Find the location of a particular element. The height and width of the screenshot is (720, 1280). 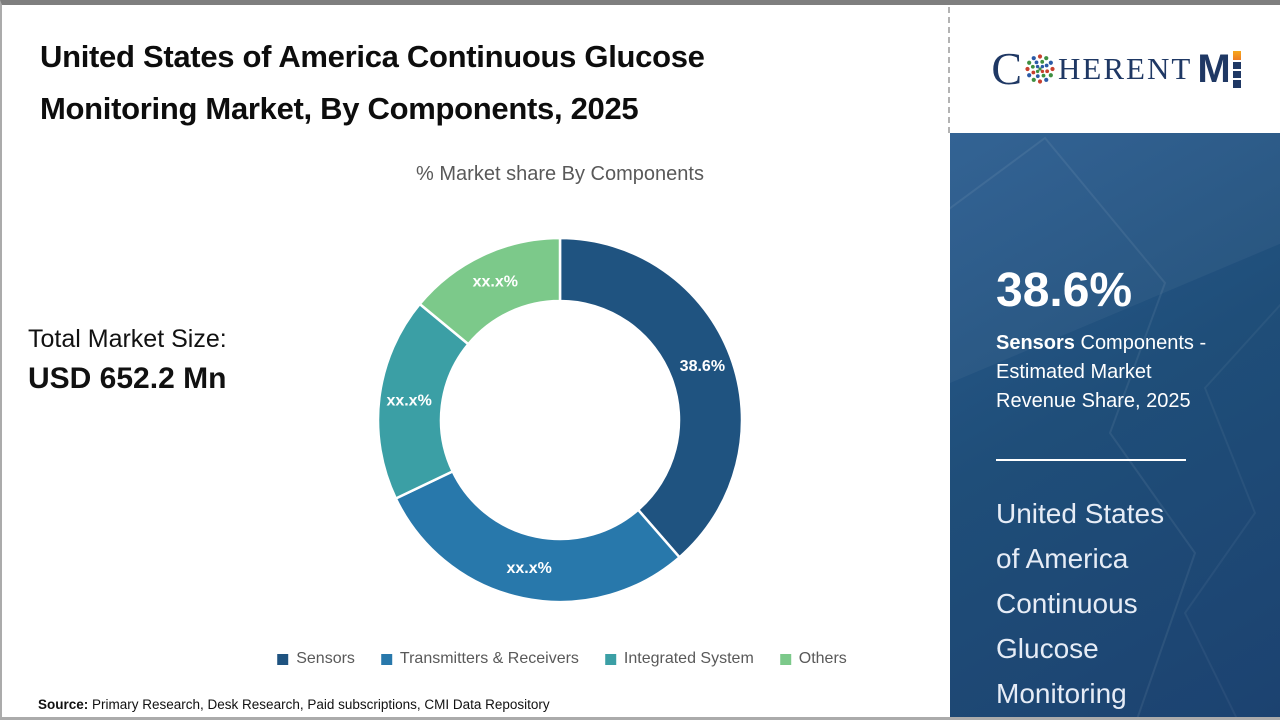

logo-letter-c: C is located at coordinates (1007, 68).